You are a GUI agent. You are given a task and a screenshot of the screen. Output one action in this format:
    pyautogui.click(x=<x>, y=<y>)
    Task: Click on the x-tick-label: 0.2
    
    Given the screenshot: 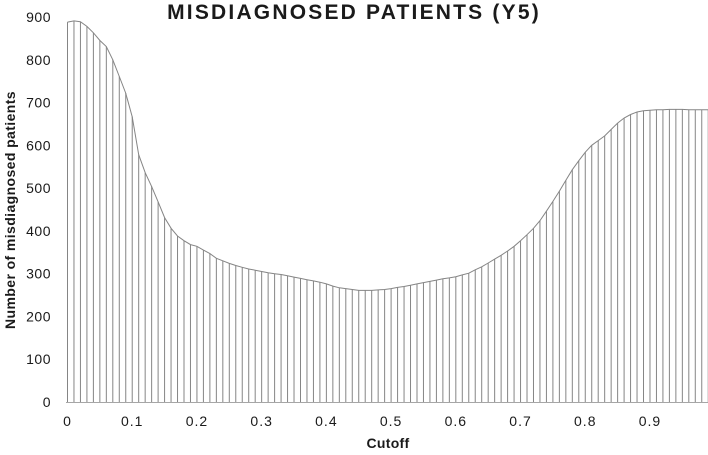 What is the action you would take?
    pyautogui.click(x=197, y=421)
    